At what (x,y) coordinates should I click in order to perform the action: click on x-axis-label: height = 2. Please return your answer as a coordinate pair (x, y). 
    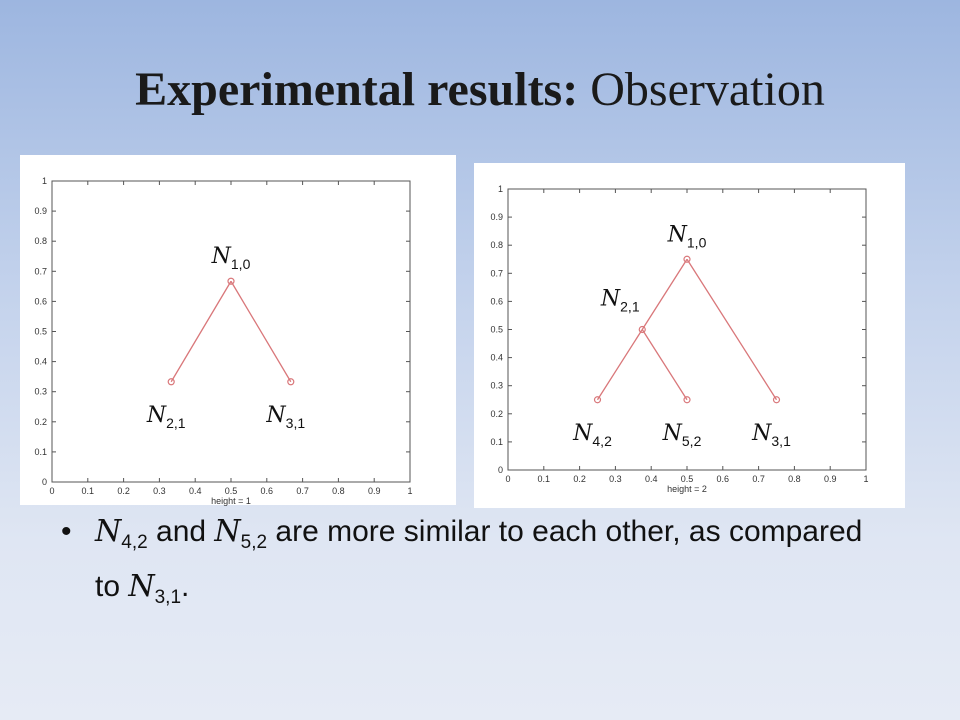
    Looking at the image, I should click on (687, 489).